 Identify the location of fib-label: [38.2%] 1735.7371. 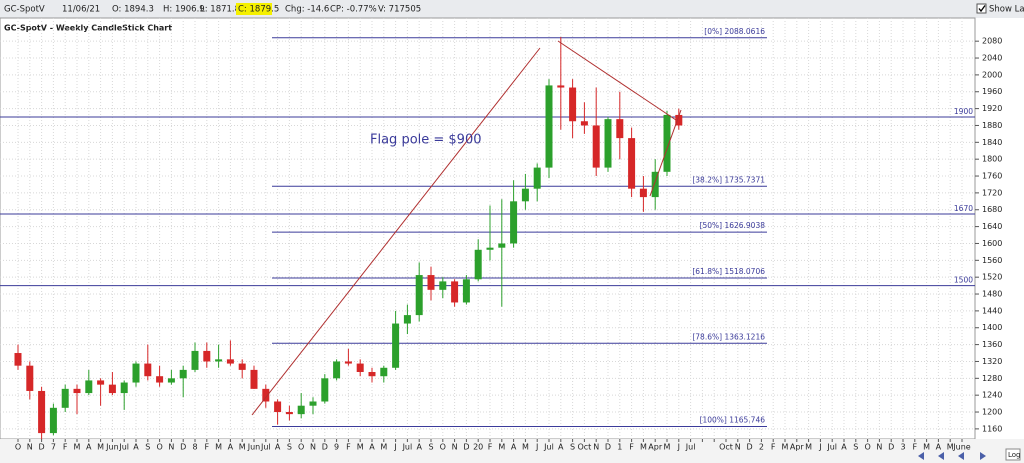
(728, 179).